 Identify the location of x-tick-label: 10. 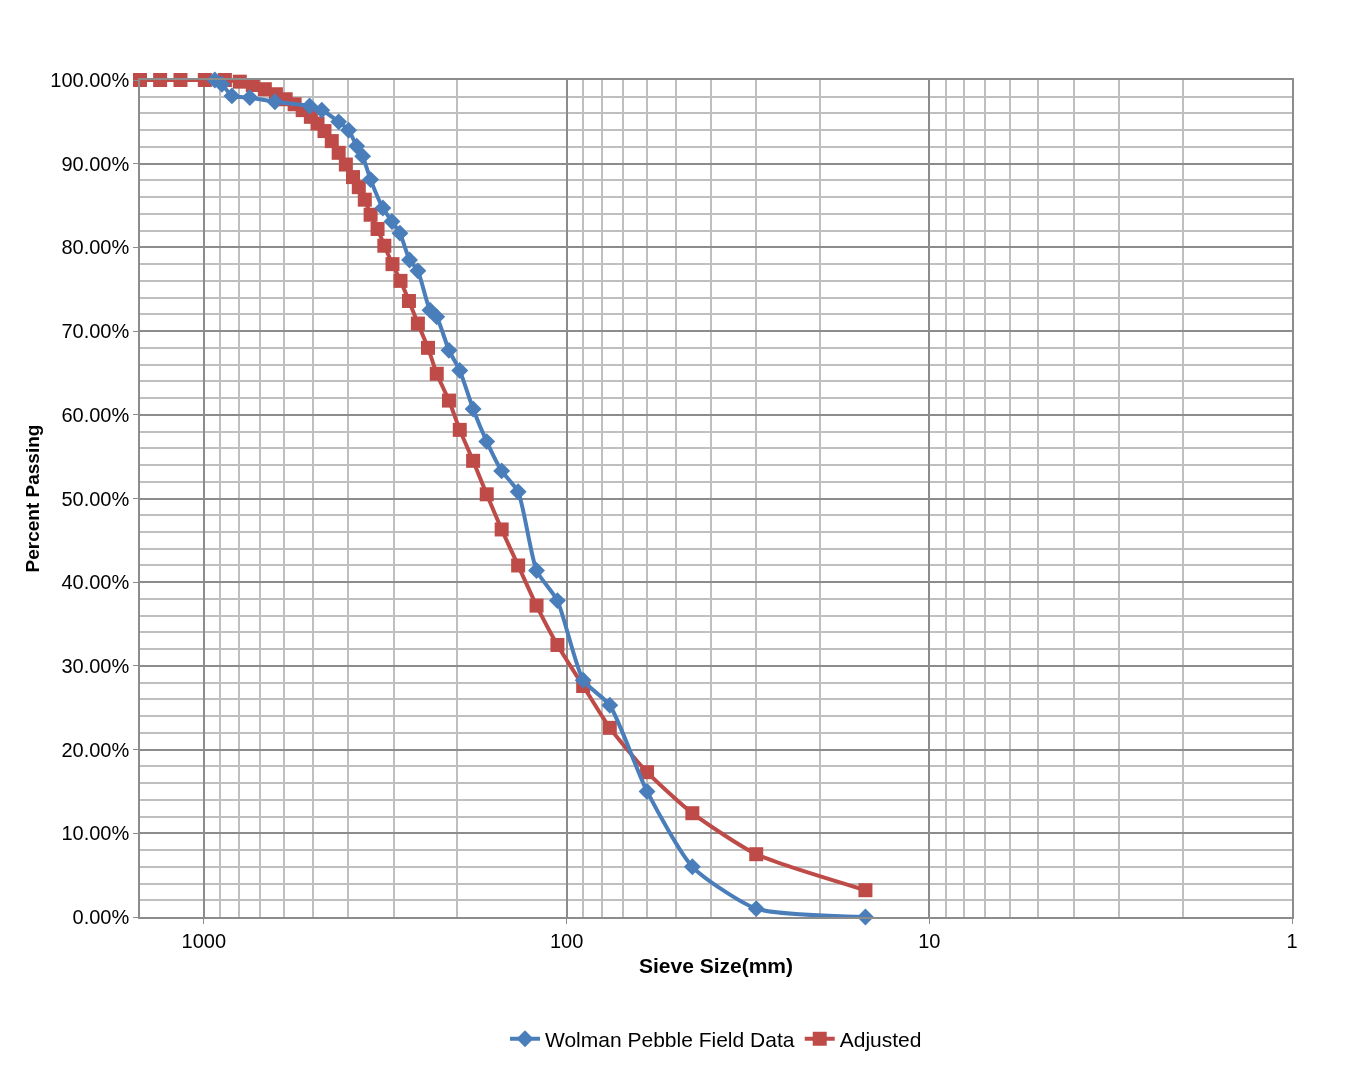
(929, 940).